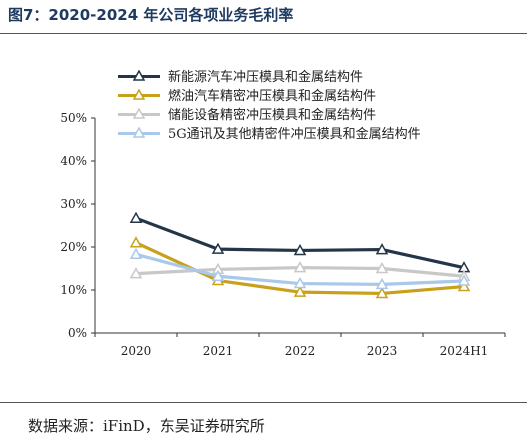  I want to click on bottom-rule, so click(263, 402).